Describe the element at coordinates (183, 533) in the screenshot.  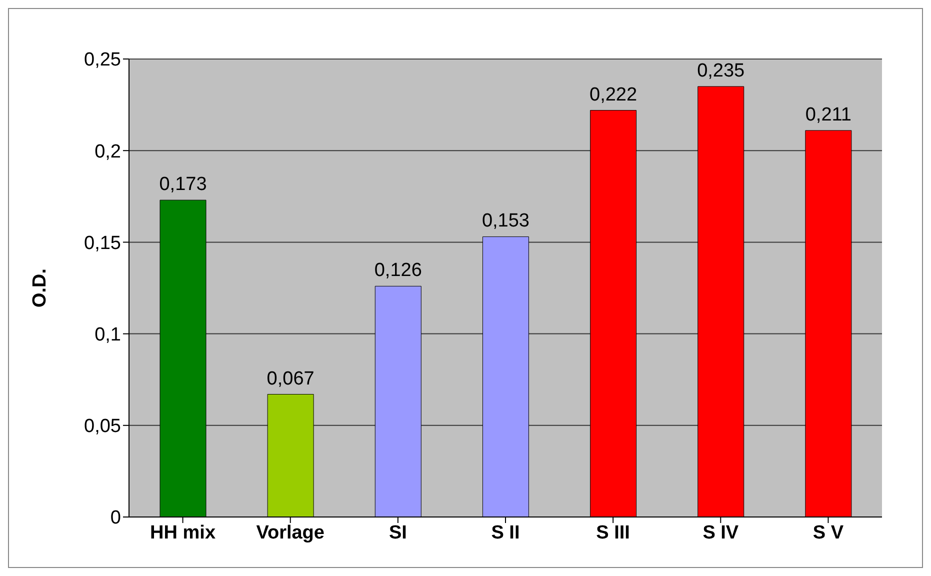
I see `x-tick-label: HH mix` at that location.